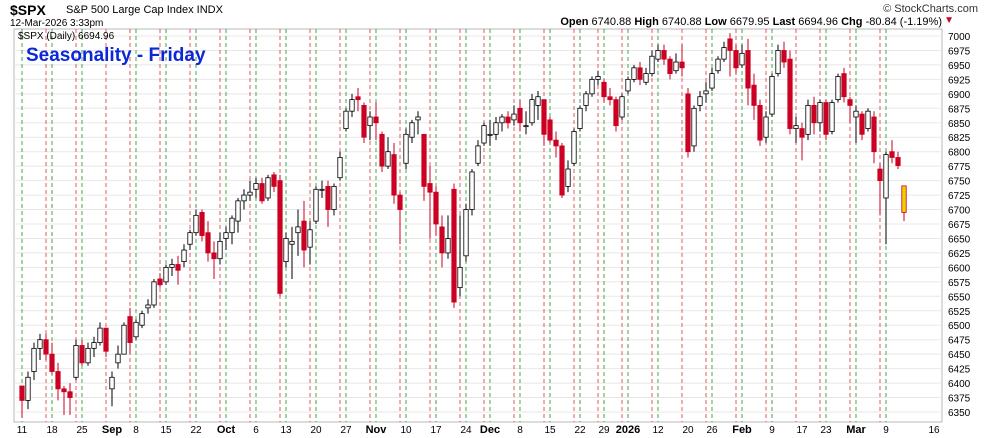  What do you see at coordinates (959, 138) in the screenshot?
I see `y-tick-label: 6825` at bounding box center [959, 138].